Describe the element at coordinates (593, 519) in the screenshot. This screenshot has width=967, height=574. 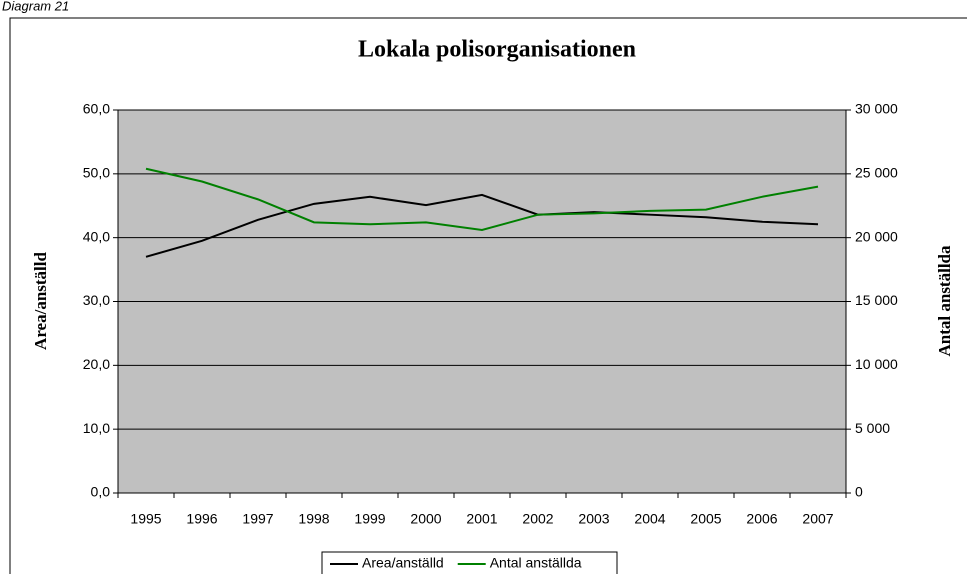
I see `x-tick-label: 2003` at that location.